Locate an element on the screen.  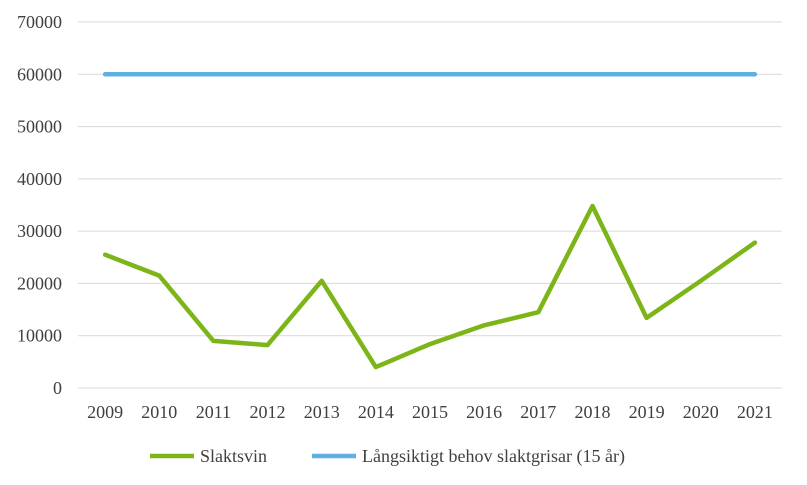
legend-label: Slaktsvin is located at coordinates (233, 456).